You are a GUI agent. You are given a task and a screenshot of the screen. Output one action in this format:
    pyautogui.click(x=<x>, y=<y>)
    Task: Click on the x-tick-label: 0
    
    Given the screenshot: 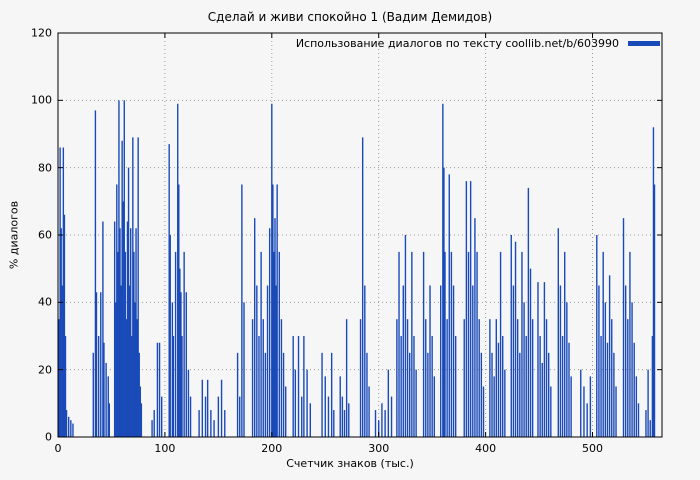 What is the action you would take?
    pyautogui.click(x=58, y=448)
    